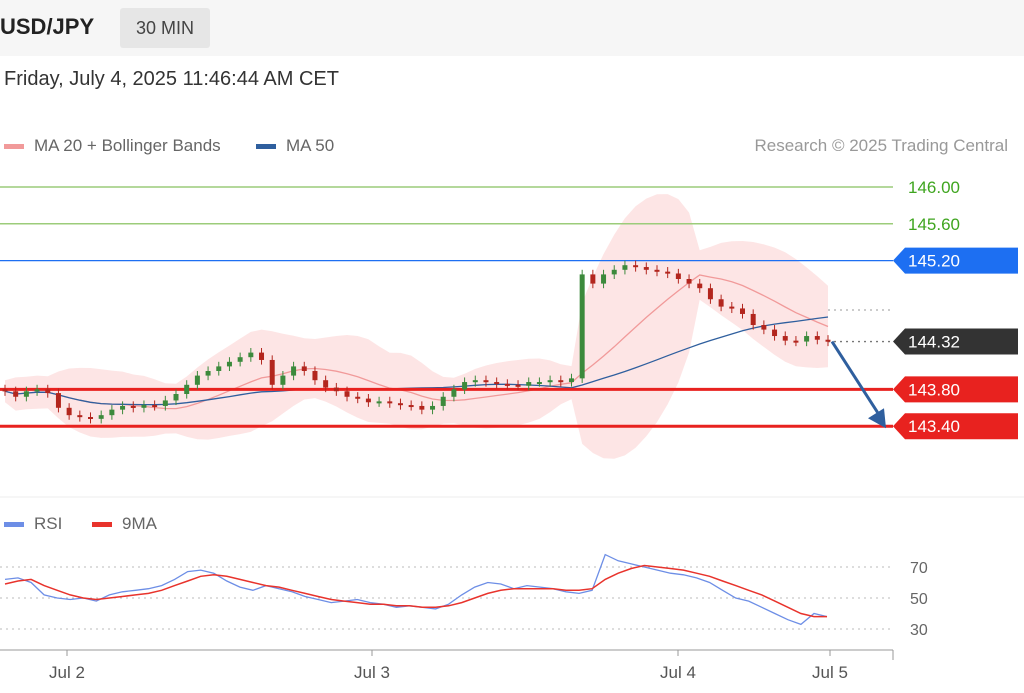 Image resolution: width=1024 pixels, height=693 pixels. What do you see at coordinates (165, 28) in the screenshot?
I see `timeframe-button: 30 MIN` at bounding box center [165, 28].